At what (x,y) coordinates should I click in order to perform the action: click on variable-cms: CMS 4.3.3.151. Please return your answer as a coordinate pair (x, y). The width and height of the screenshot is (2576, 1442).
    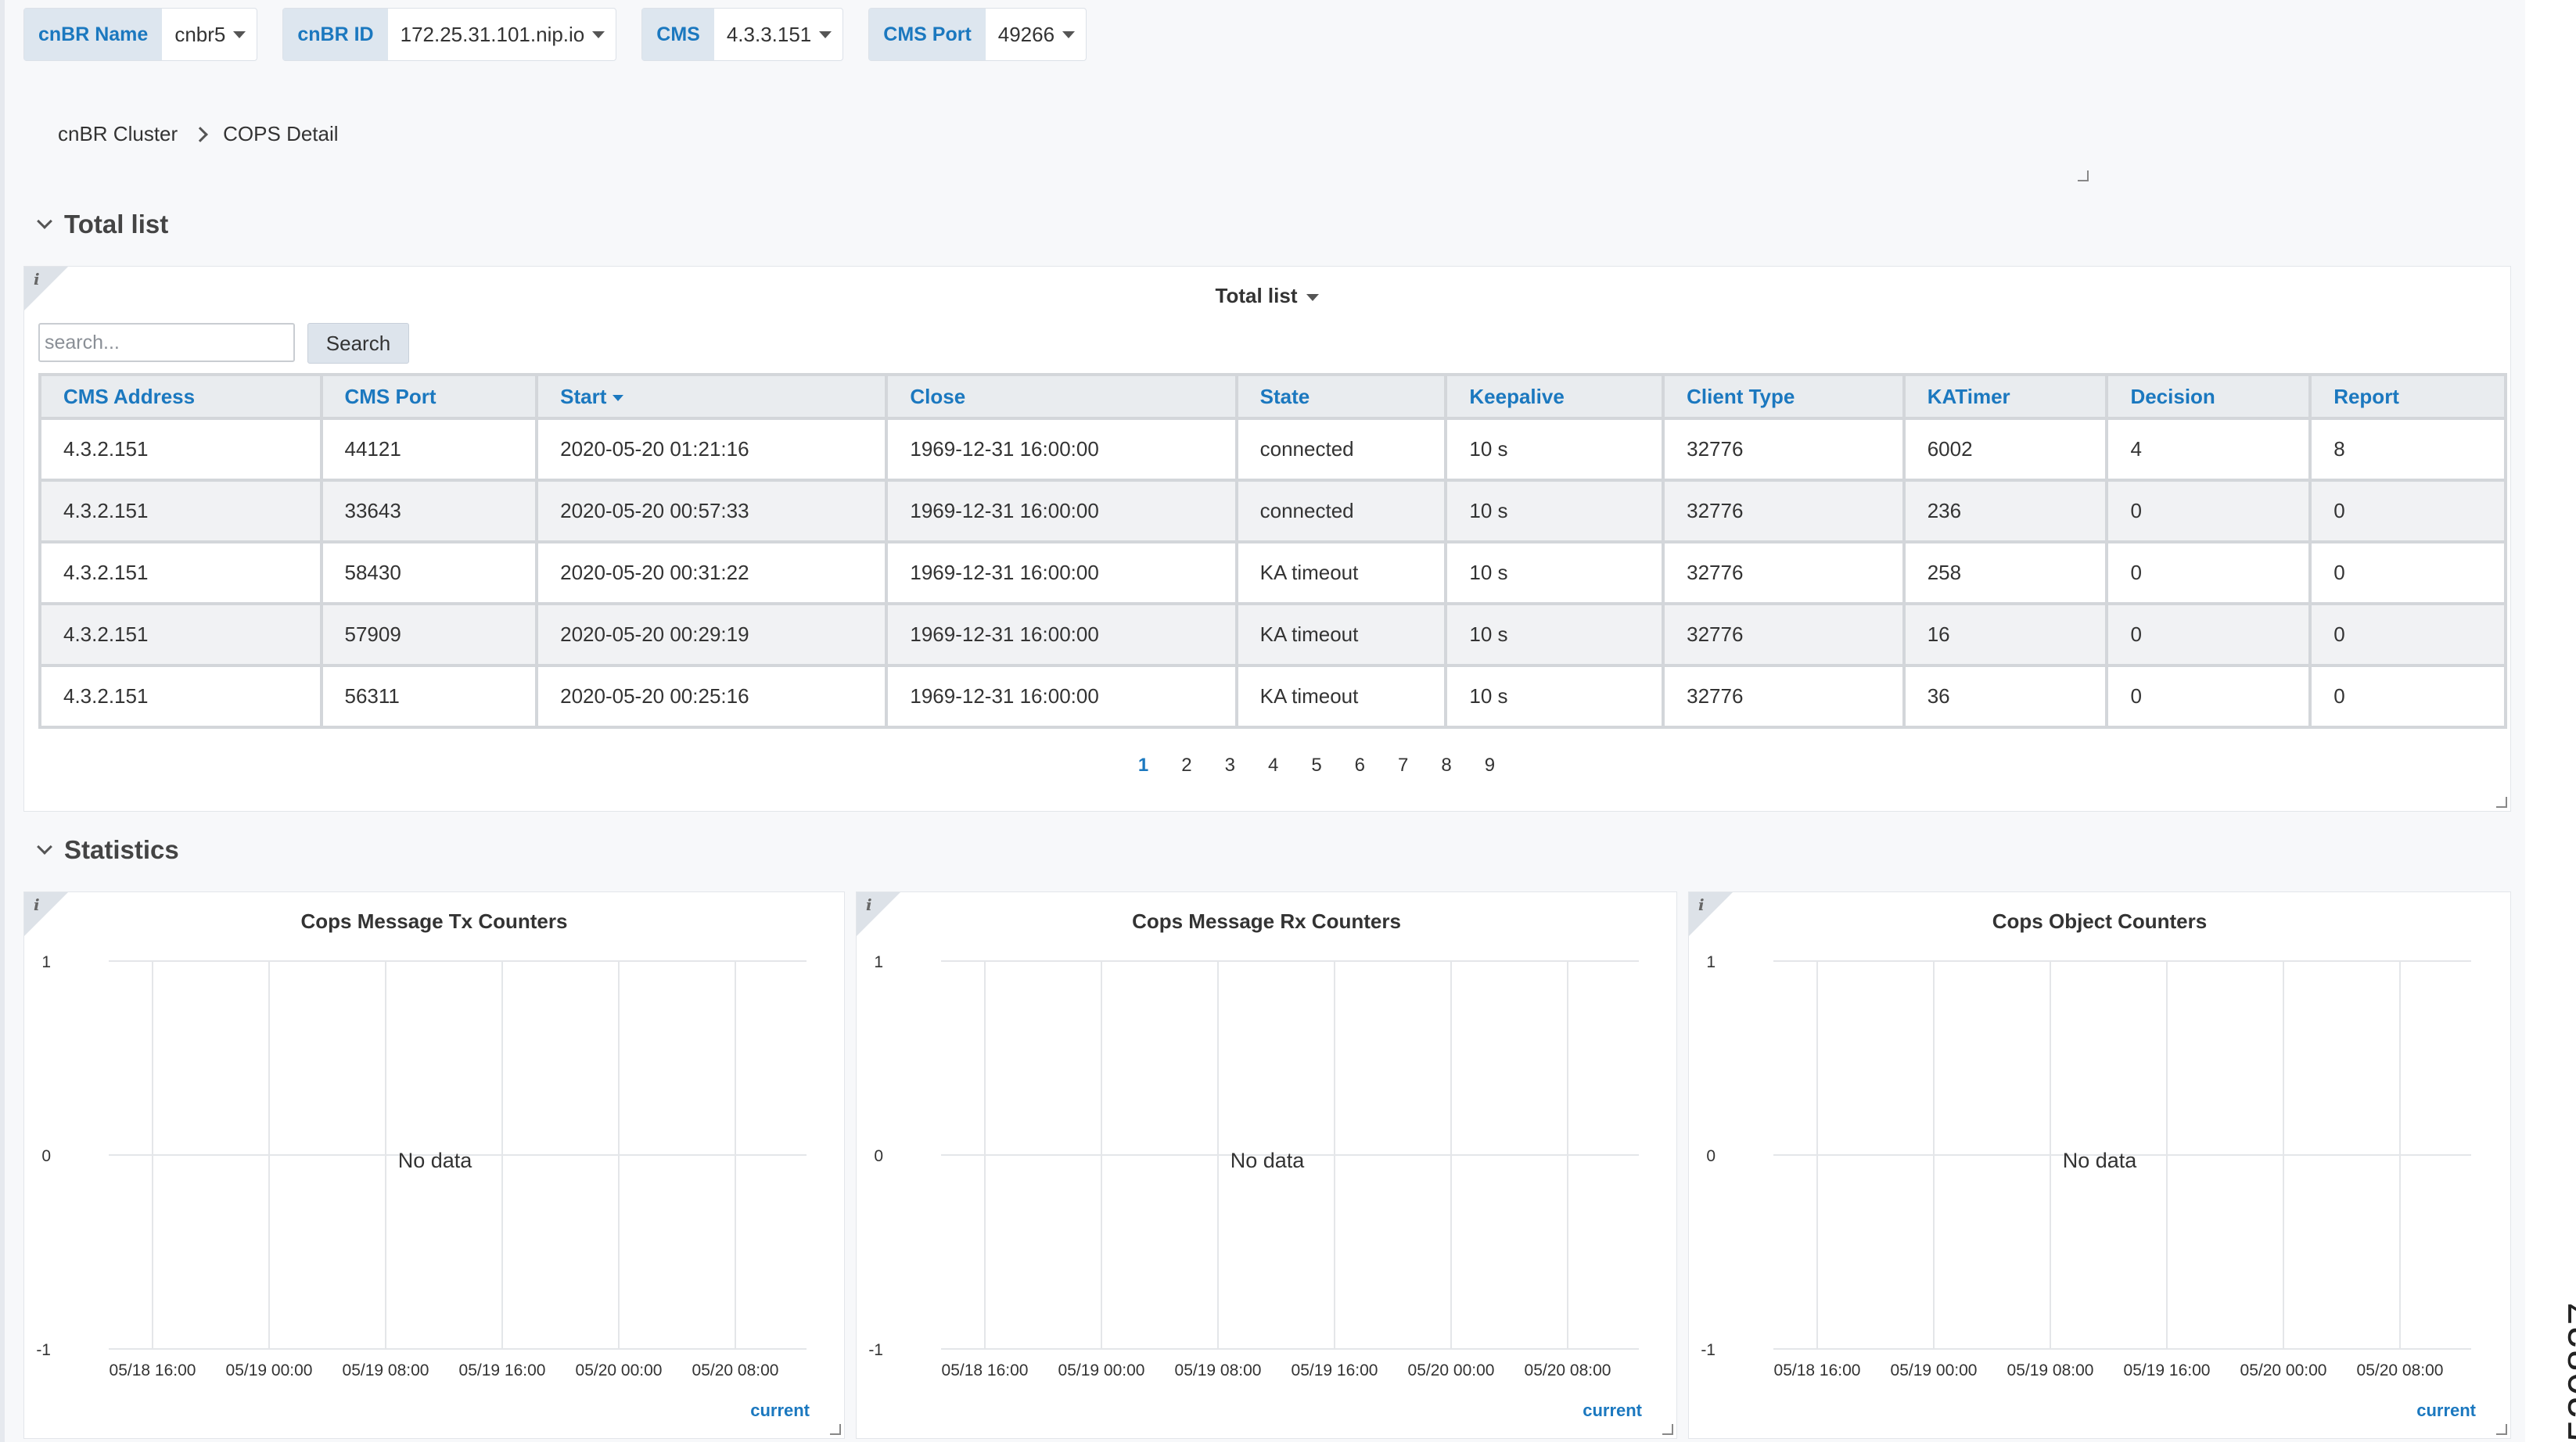
    Looking at the image, I should click on (742, 34).